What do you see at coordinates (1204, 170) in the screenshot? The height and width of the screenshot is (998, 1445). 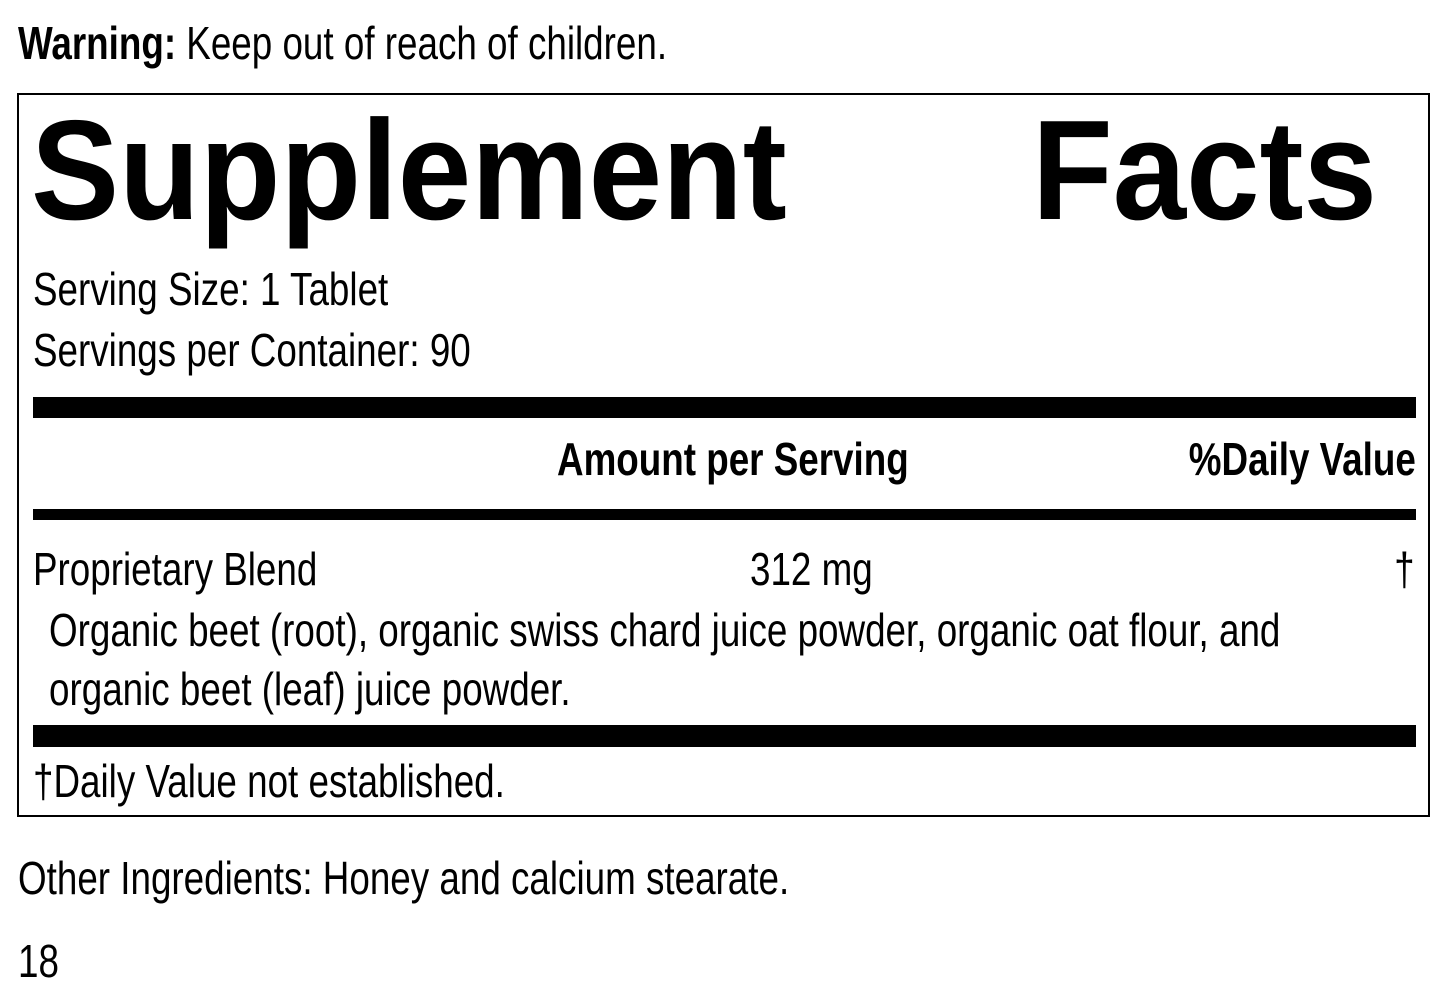 I see `panel-title-facts: Facts` at bounding box center [1204, 170].